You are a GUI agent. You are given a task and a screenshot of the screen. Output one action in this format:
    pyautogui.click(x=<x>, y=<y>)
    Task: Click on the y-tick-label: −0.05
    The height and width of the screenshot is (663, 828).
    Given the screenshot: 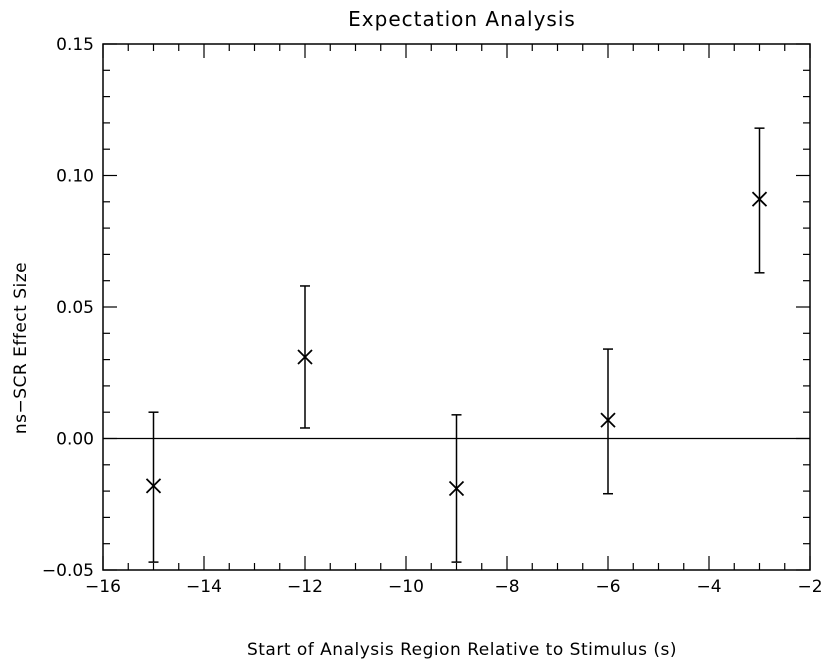 What is the action you would take?
    pyautogui.click(x=68, y=571)
    